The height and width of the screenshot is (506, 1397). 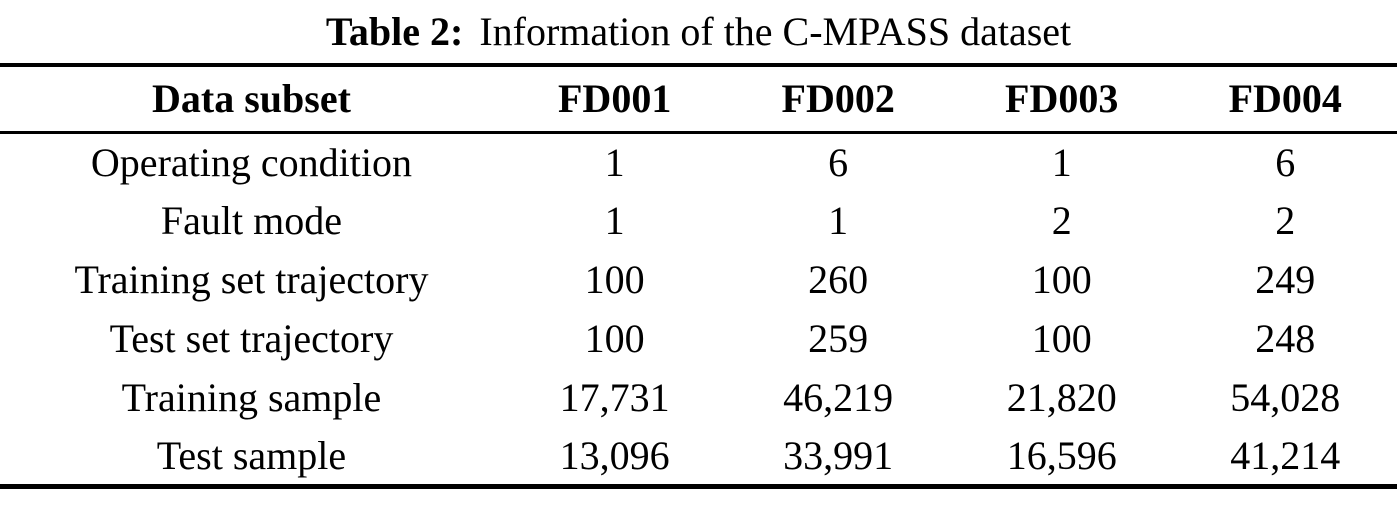 What do you see at coordinates (251, 220) in the screenshot?
I see `row-label: Fault mode` at bounding box center [251, 220].